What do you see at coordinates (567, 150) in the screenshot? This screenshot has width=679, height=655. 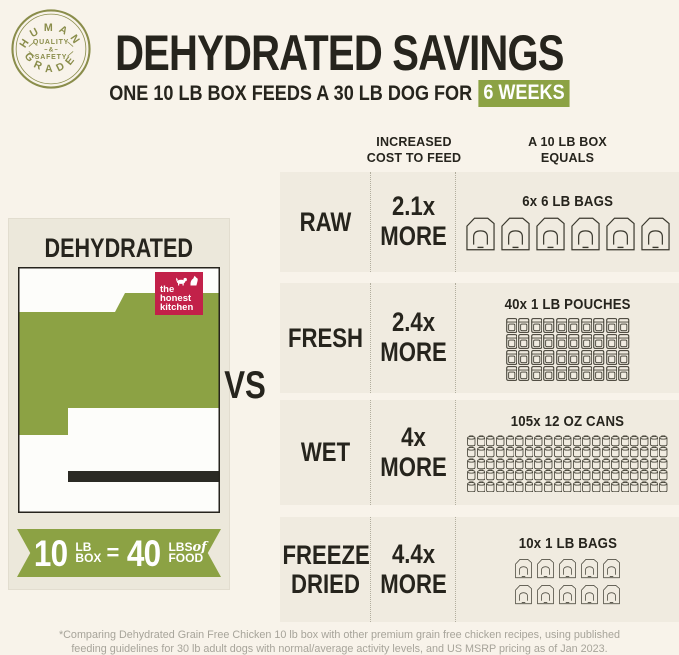 I see `column-header-box-equals: A 10 LB BOX EQUALS` at bounding box center [567, 150].